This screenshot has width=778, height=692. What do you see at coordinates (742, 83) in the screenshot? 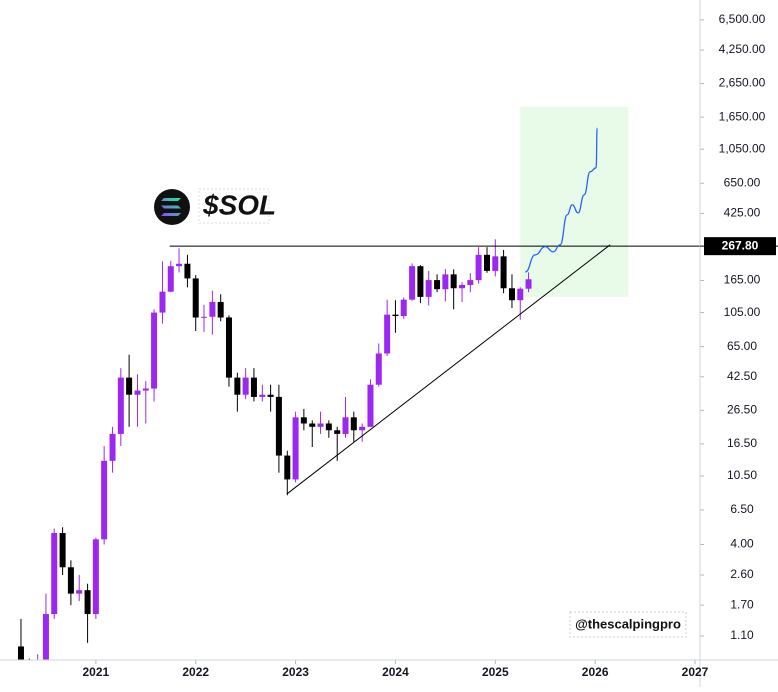
I see `y-tick-label: 2,650.00` at bounding box center [742, 83].